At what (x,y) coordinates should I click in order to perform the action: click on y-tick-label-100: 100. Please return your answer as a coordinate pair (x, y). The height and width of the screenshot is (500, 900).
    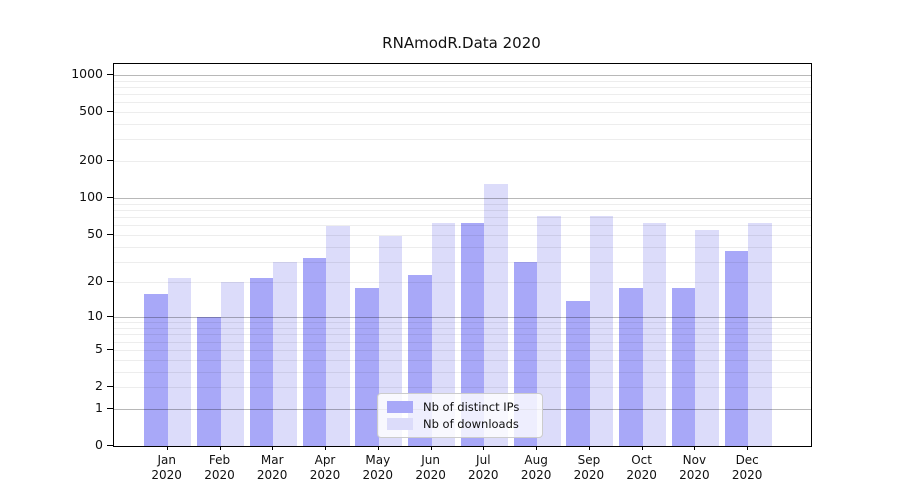
    Looking at the image, I should click on (91, 197).